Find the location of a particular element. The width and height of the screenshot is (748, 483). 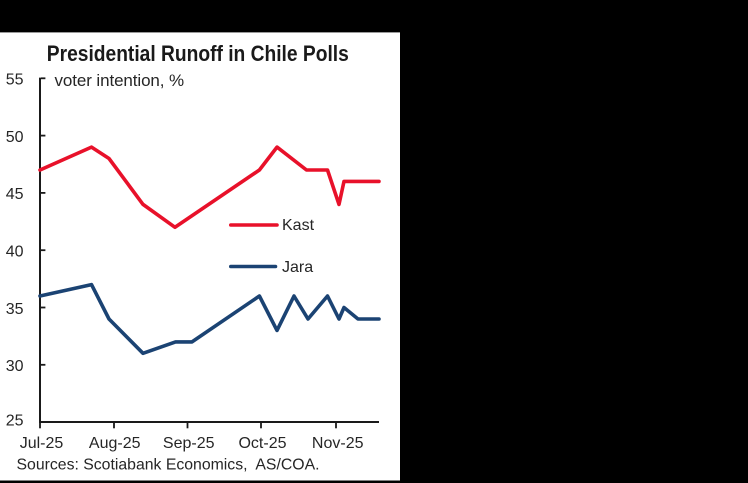

svg-text:Sources: Scotiabank Economics,: Sources: Scotiabank Economics, AS/COA. is located at coordinates (168, 464).